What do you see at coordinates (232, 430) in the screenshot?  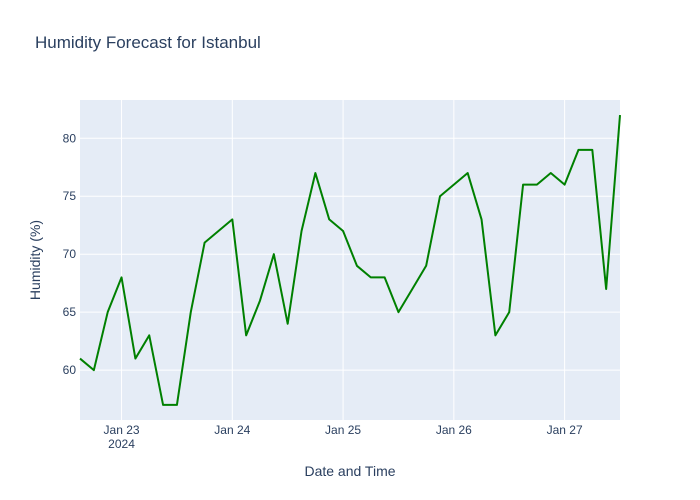 I see `x-tick-label: Jan 24` at bounding box center [232, 430].